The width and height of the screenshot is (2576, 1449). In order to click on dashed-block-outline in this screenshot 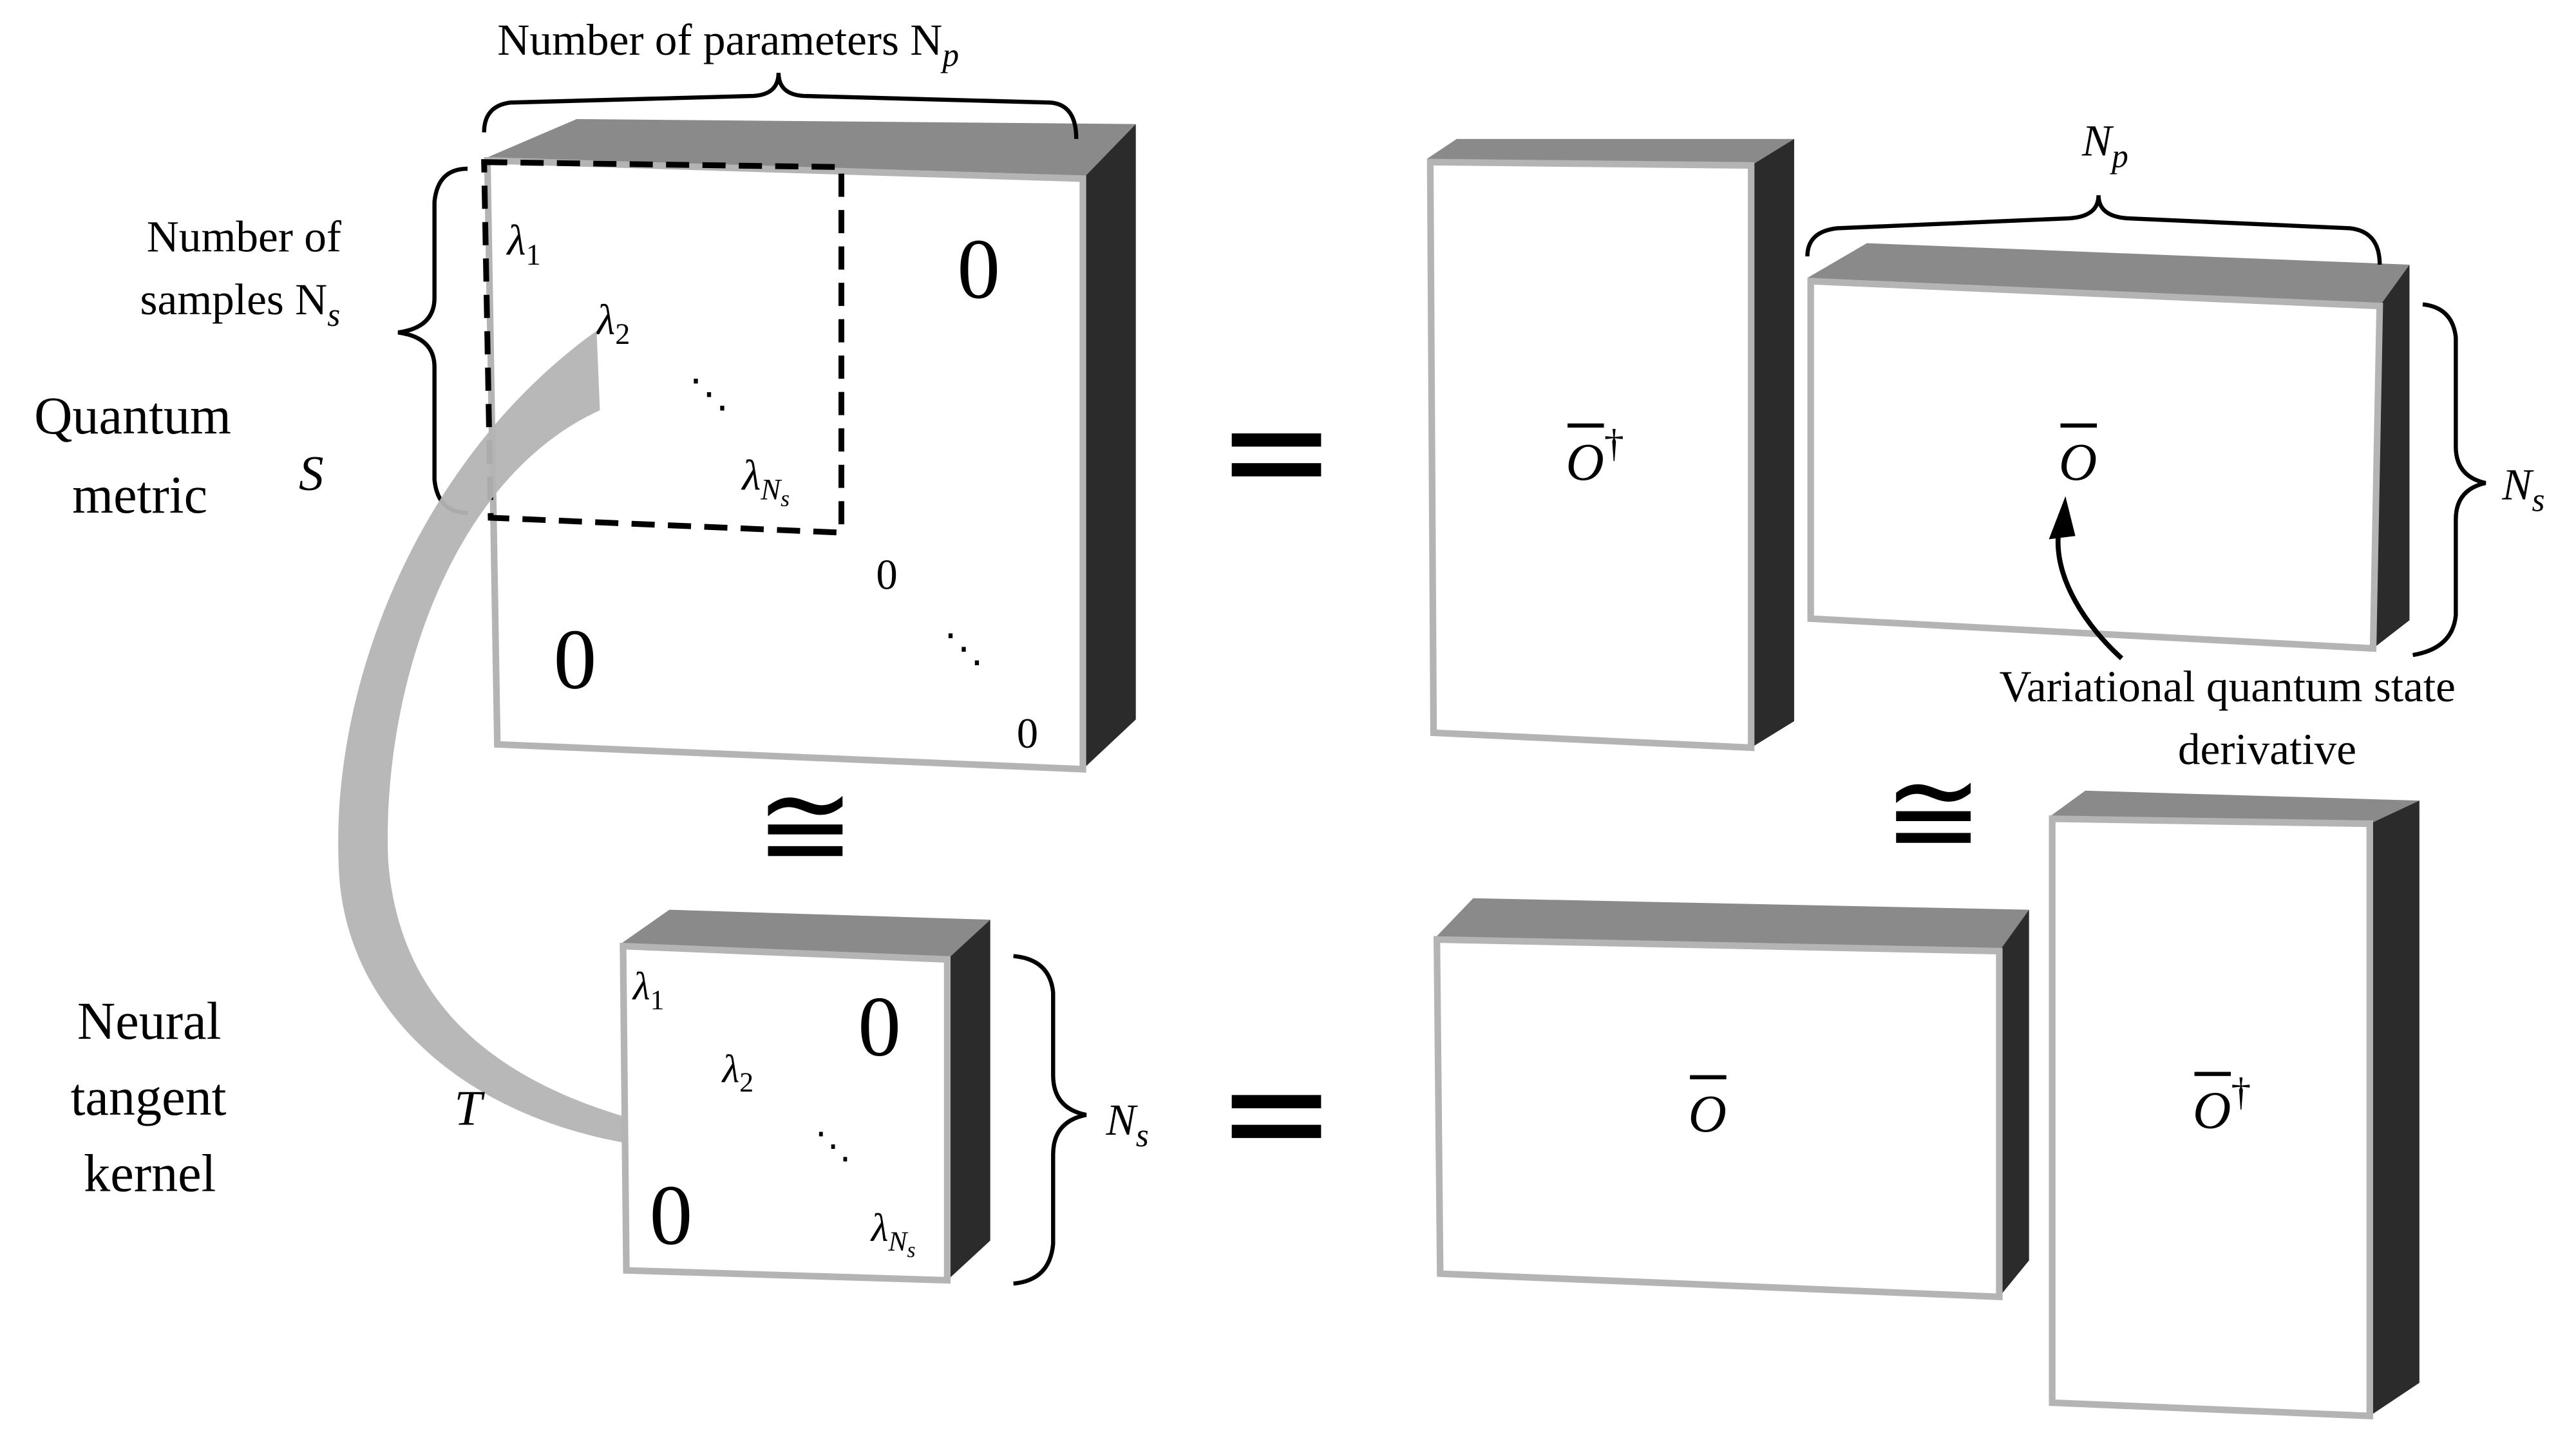, I will do `click(663, 348)`.